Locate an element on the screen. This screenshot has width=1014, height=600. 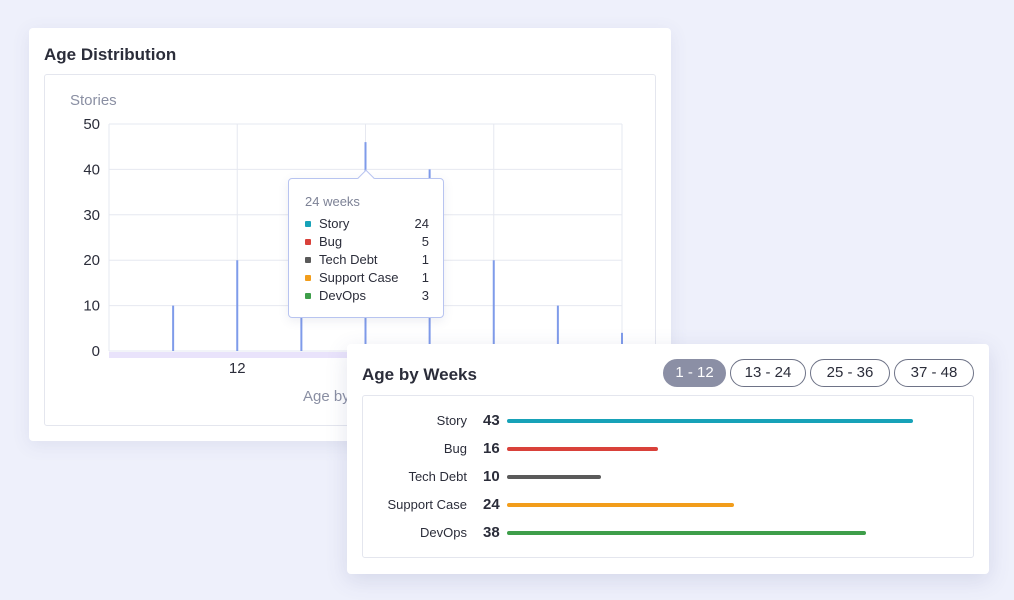
range-button-25-36: 25 - 36 is located at coordinates (850, 373).